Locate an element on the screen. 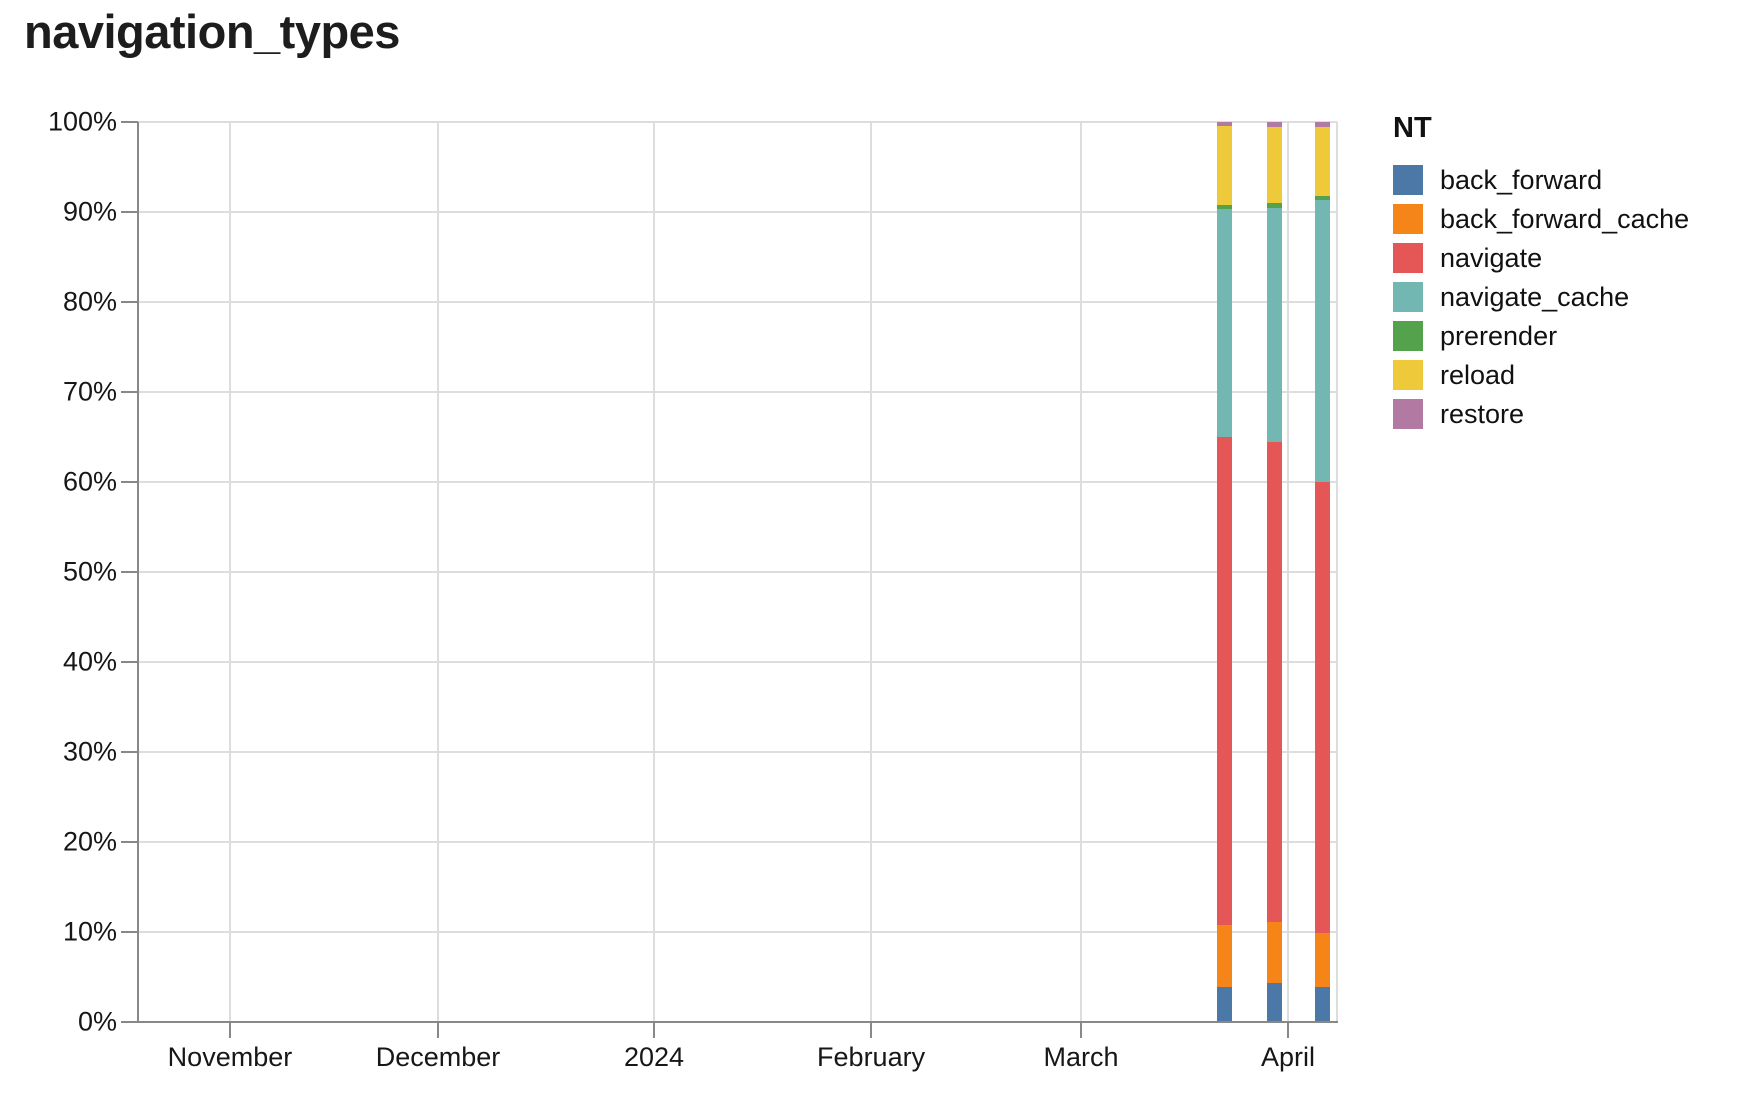  y-axis-tick-label: 60% is located at coordinates (89, 481).